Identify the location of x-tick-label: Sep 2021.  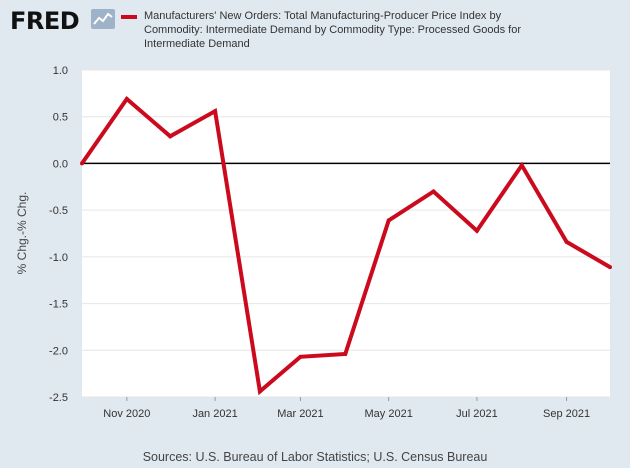
(566, 414).